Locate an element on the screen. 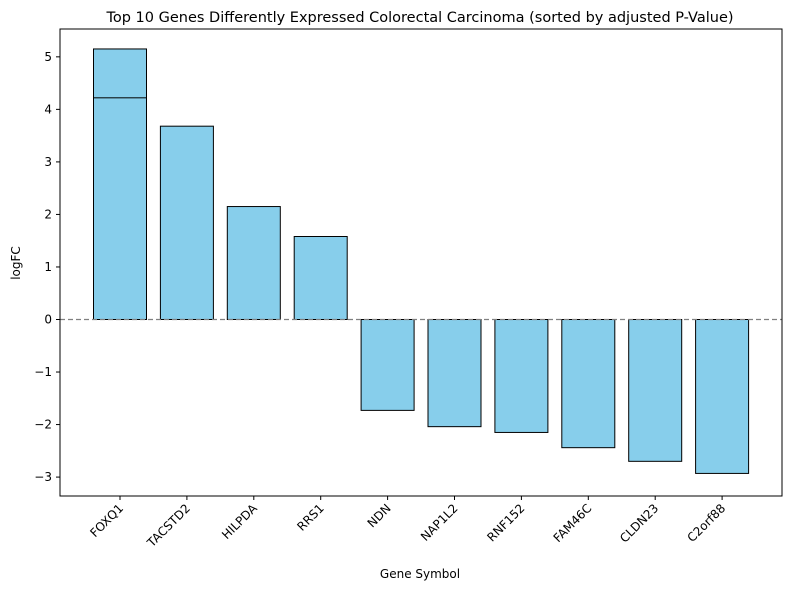 Image resolution: width=790 pixels, height=595 pixels. y-tick-label: −1 is located at coordinates (43, 372).